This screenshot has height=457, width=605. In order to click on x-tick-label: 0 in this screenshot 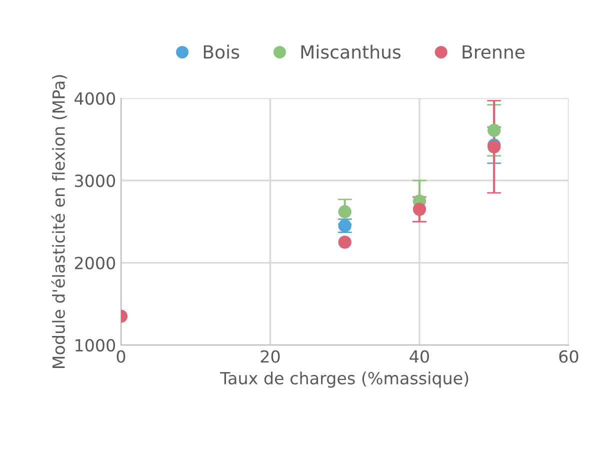, I will do `click(121, 356)`.